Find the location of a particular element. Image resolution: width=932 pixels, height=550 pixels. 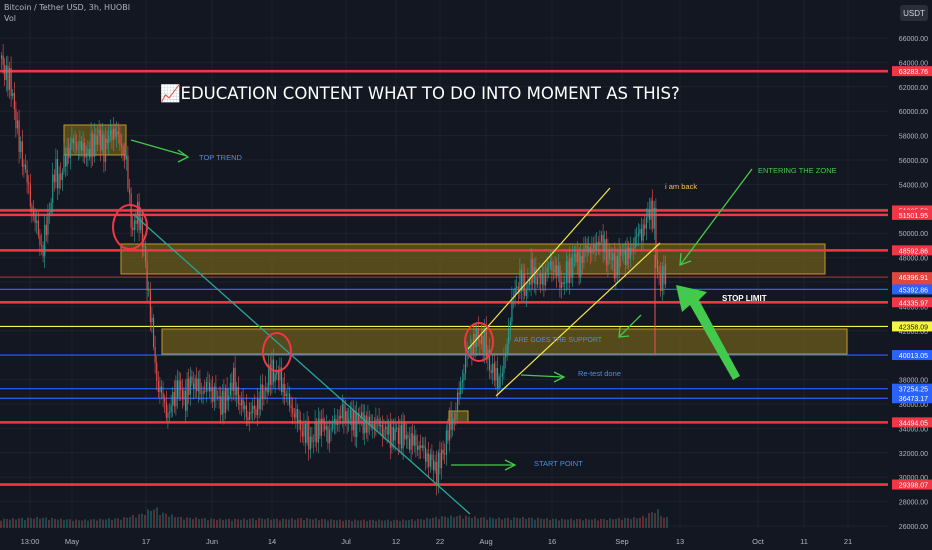

arrow-top-trend is located at coordinates (160, 151).